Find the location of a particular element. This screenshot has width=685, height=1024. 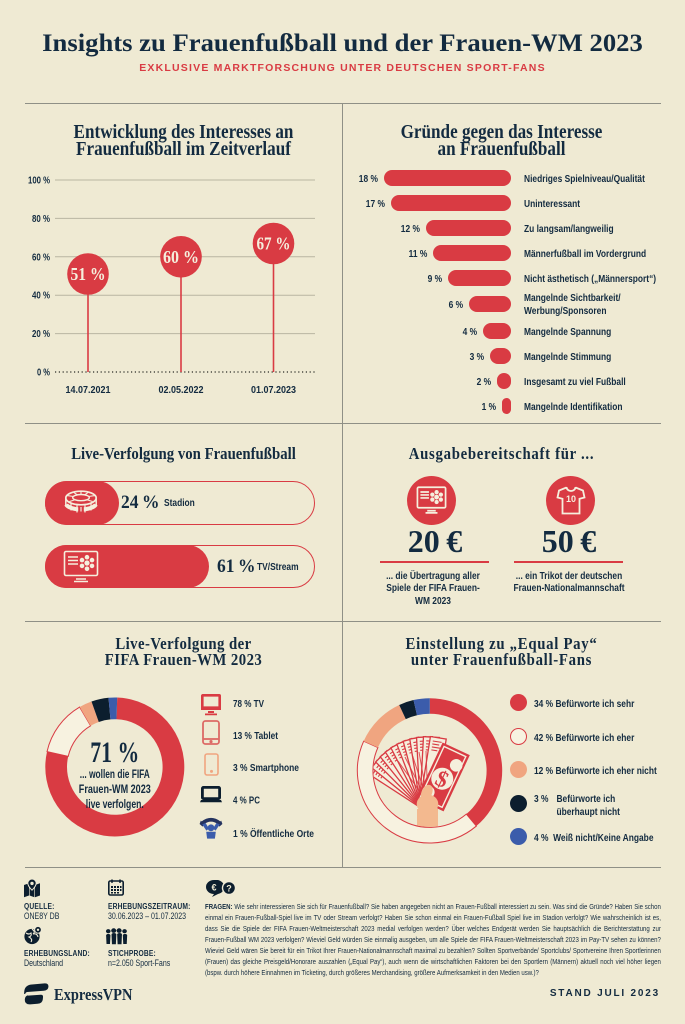

svg-text: 40 % is located at coordinates (41, 296).